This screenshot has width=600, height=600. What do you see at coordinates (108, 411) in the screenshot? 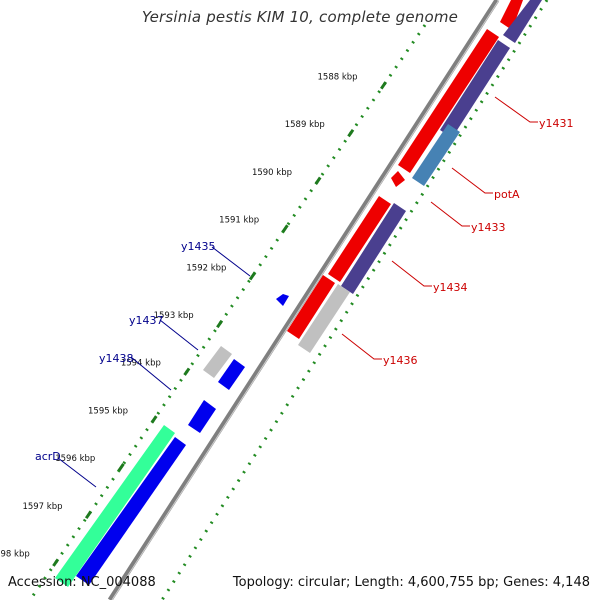
I see `scale-tick-label: 1595 kbp` at bounding box center [108, 411].